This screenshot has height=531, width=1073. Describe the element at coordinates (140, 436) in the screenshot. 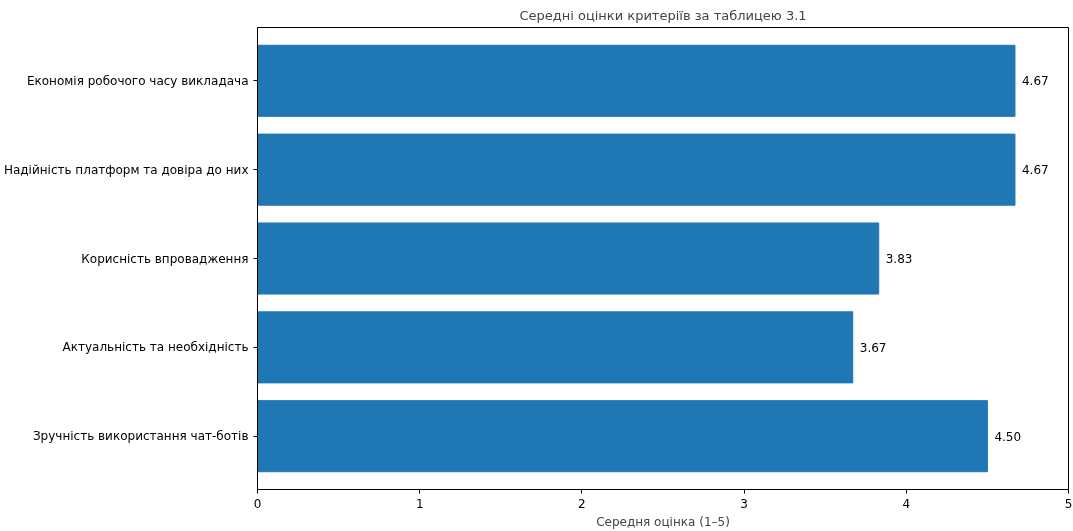

I see `y-tick-label: Зручність використання чат-ботів` at that location.